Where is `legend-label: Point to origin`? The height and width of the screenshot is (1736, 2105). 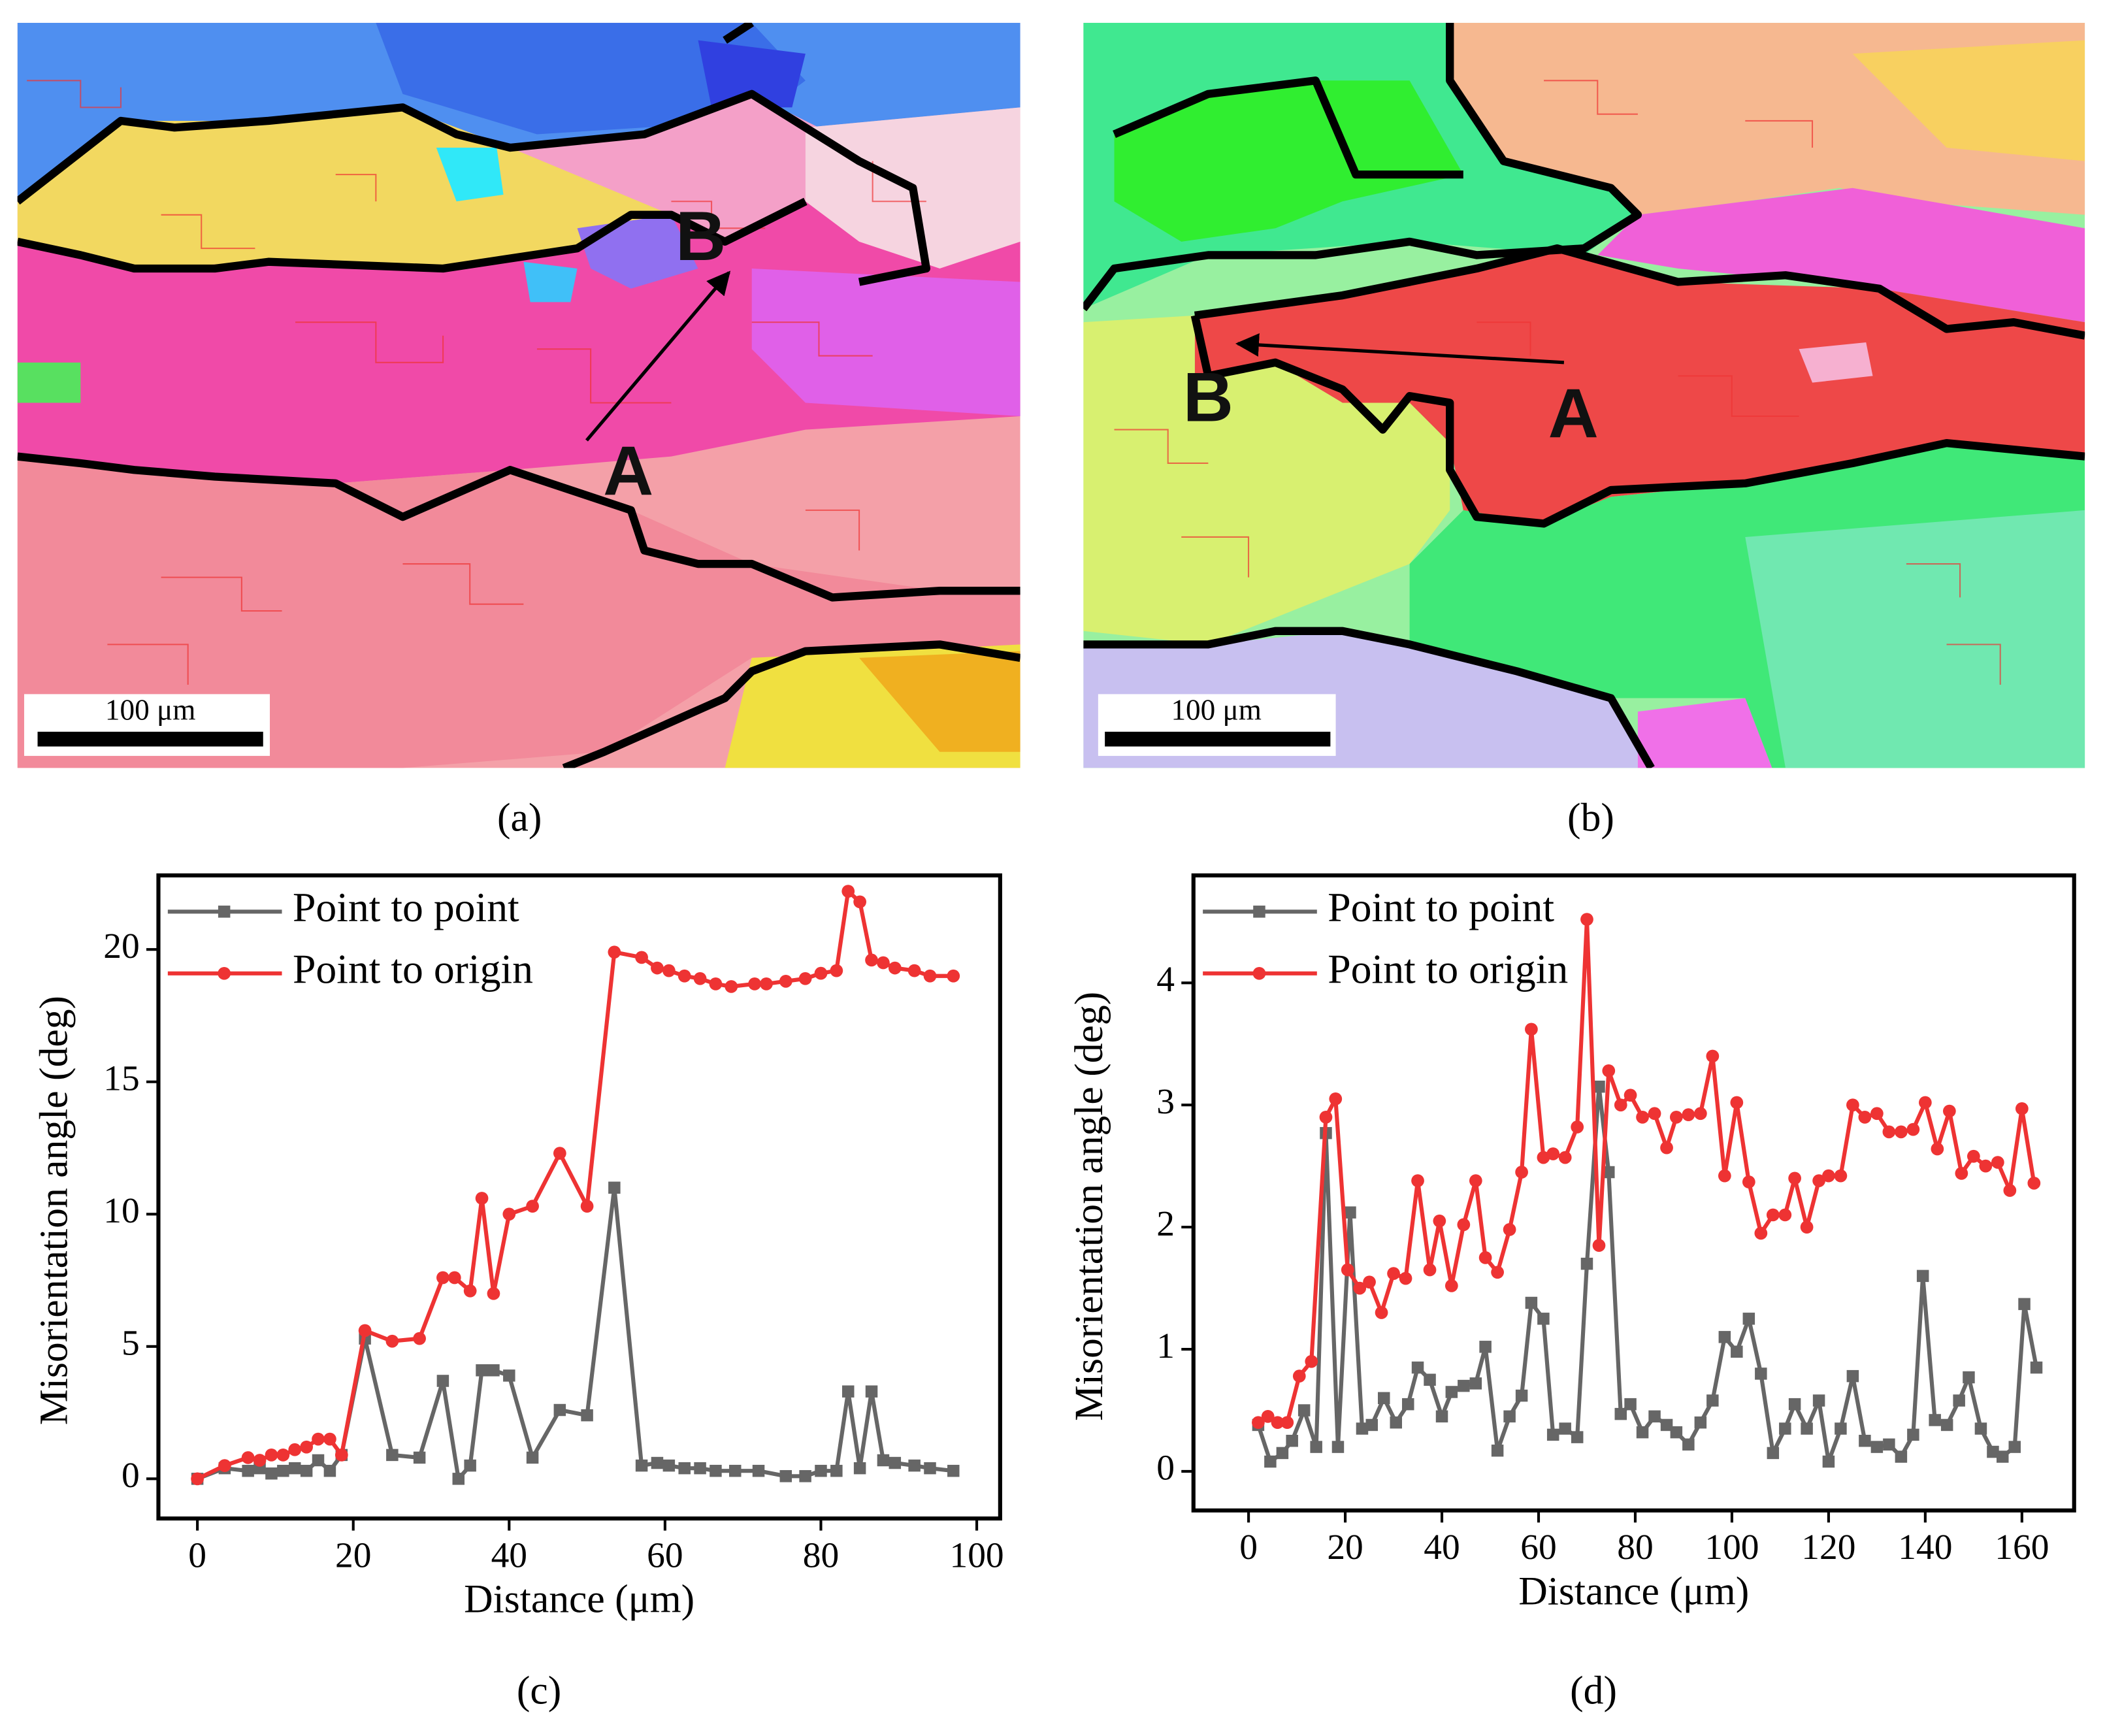
legend-label: Point to origin is located at coordinates (1448, 968).